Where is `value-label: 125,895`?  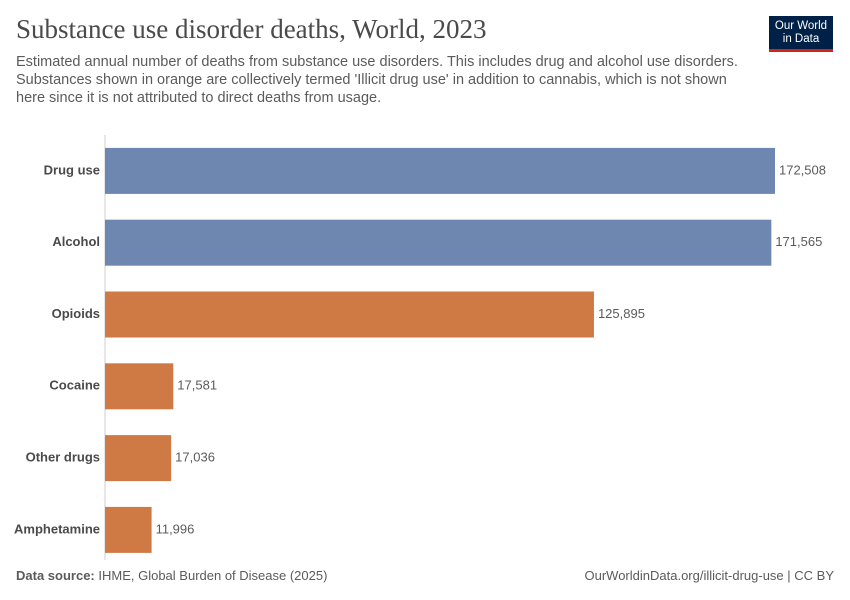 value-label: 125,895 is located at coordinates (621, 313).